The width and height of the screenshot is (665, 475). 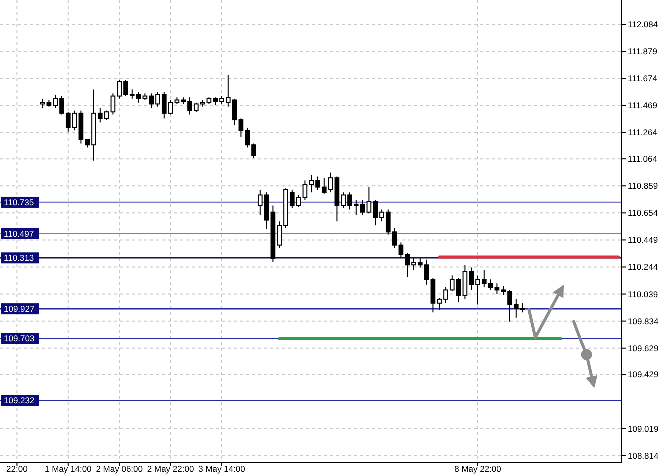 I want to click on y-tick-label: 110.244, so click(x=643, y=267).